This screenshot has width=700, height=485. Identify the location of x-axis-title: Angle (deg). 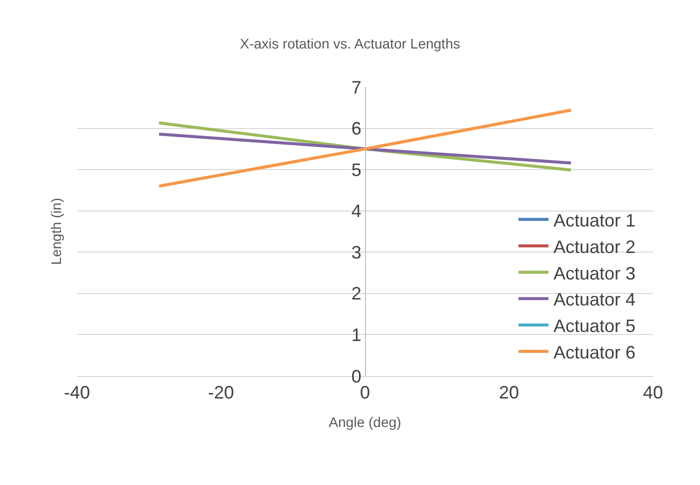
(365, 422).